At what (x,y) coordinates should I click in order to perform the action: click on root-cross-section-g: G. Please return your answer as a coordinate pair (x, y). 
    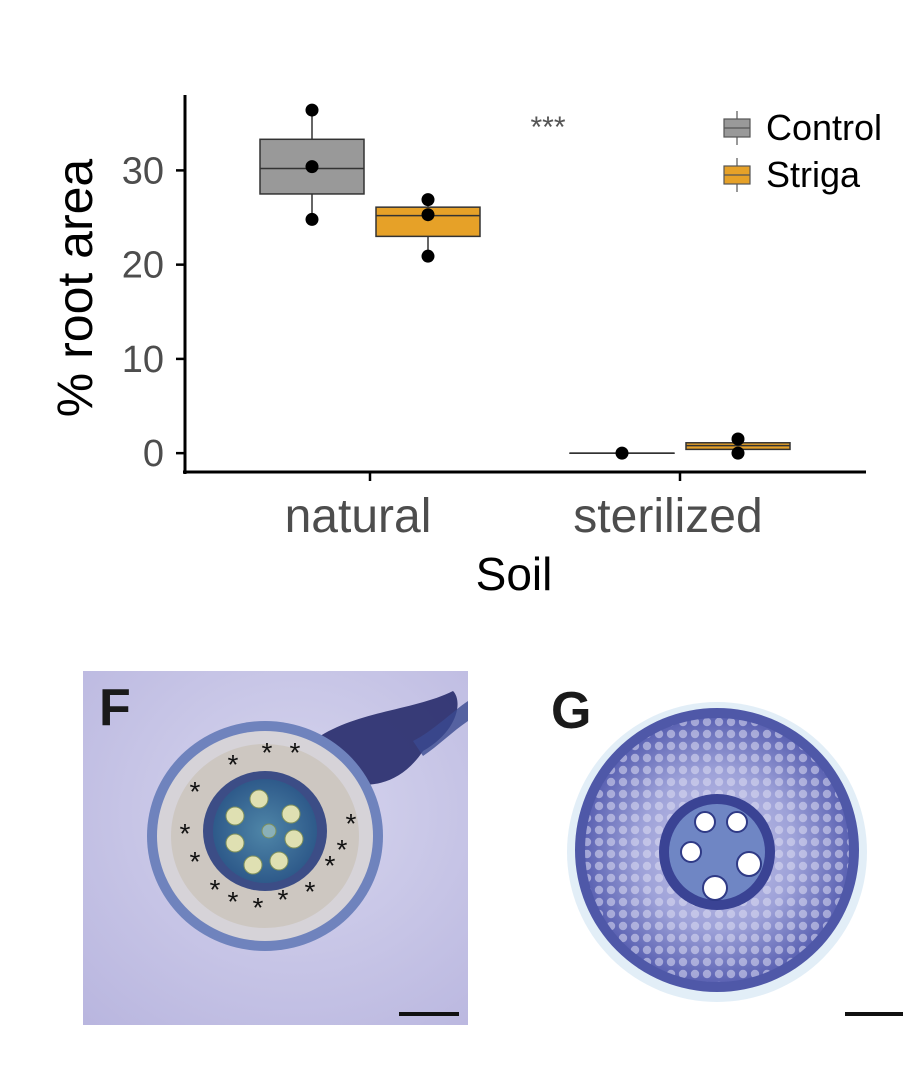
    Looking at the image, I should click on (725, 852).